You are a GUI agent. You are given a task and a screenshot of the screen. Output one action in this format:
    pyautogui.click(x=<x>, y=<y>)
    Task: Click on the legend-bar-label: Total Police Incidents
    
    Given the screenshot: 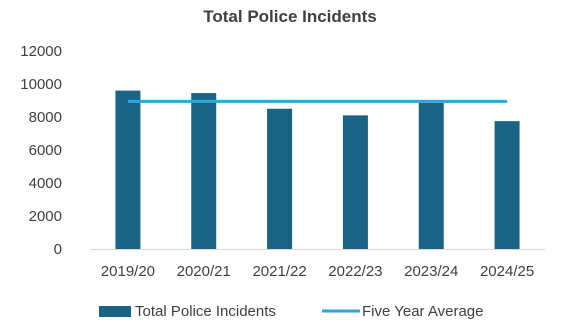 What is the action you would take?
    pyautogui.click(x=205, y=311)
    